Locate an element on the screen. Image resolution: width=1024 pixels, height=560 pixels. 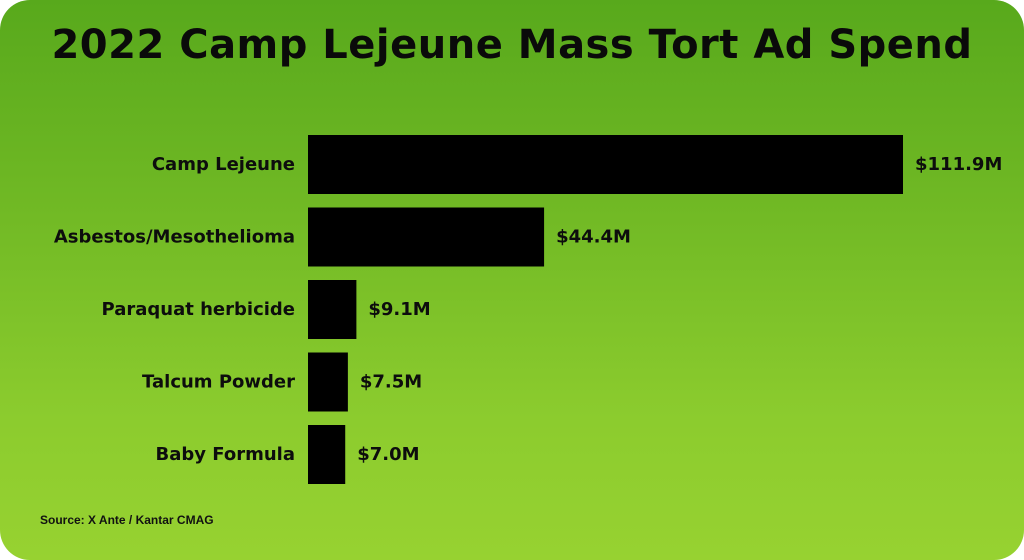
category-label-2: Paraquat herbicide is located at coordinates (198, 309).